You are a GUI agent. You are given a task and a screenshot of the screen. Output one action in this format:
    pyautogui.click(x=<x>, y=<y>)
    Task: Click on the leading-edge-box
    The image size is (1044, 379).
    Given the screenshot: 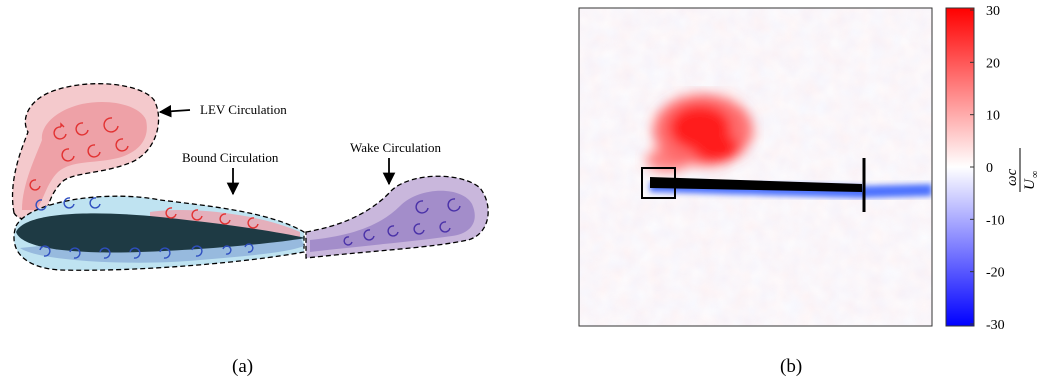 What is the action you would take?
    pyautogui.click(x=658, y=183)
    